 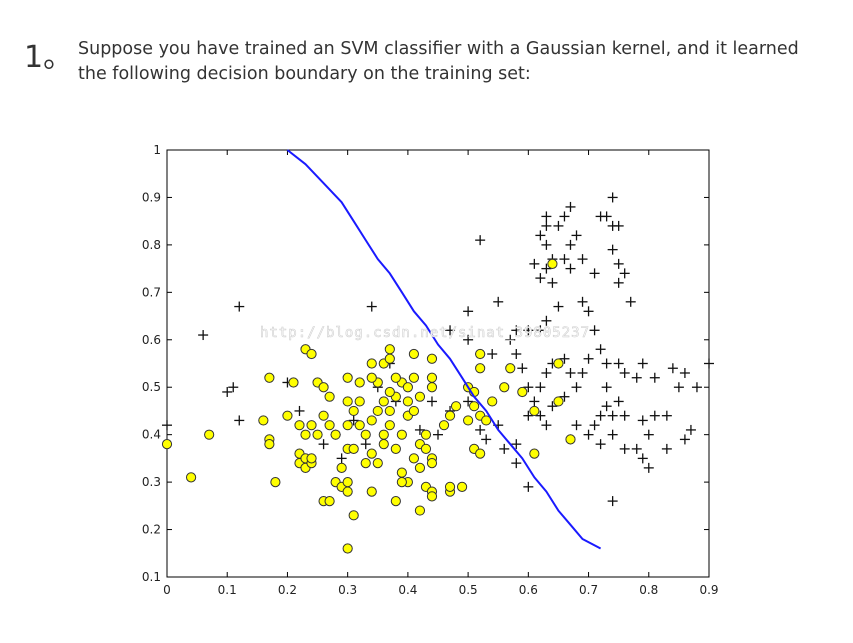 I want to click on x-tick-labels: 0 0.1 0.2 0.3 0.4 0.5 0.6 0.7 0.8 0.9, so click(x=440, y=590).